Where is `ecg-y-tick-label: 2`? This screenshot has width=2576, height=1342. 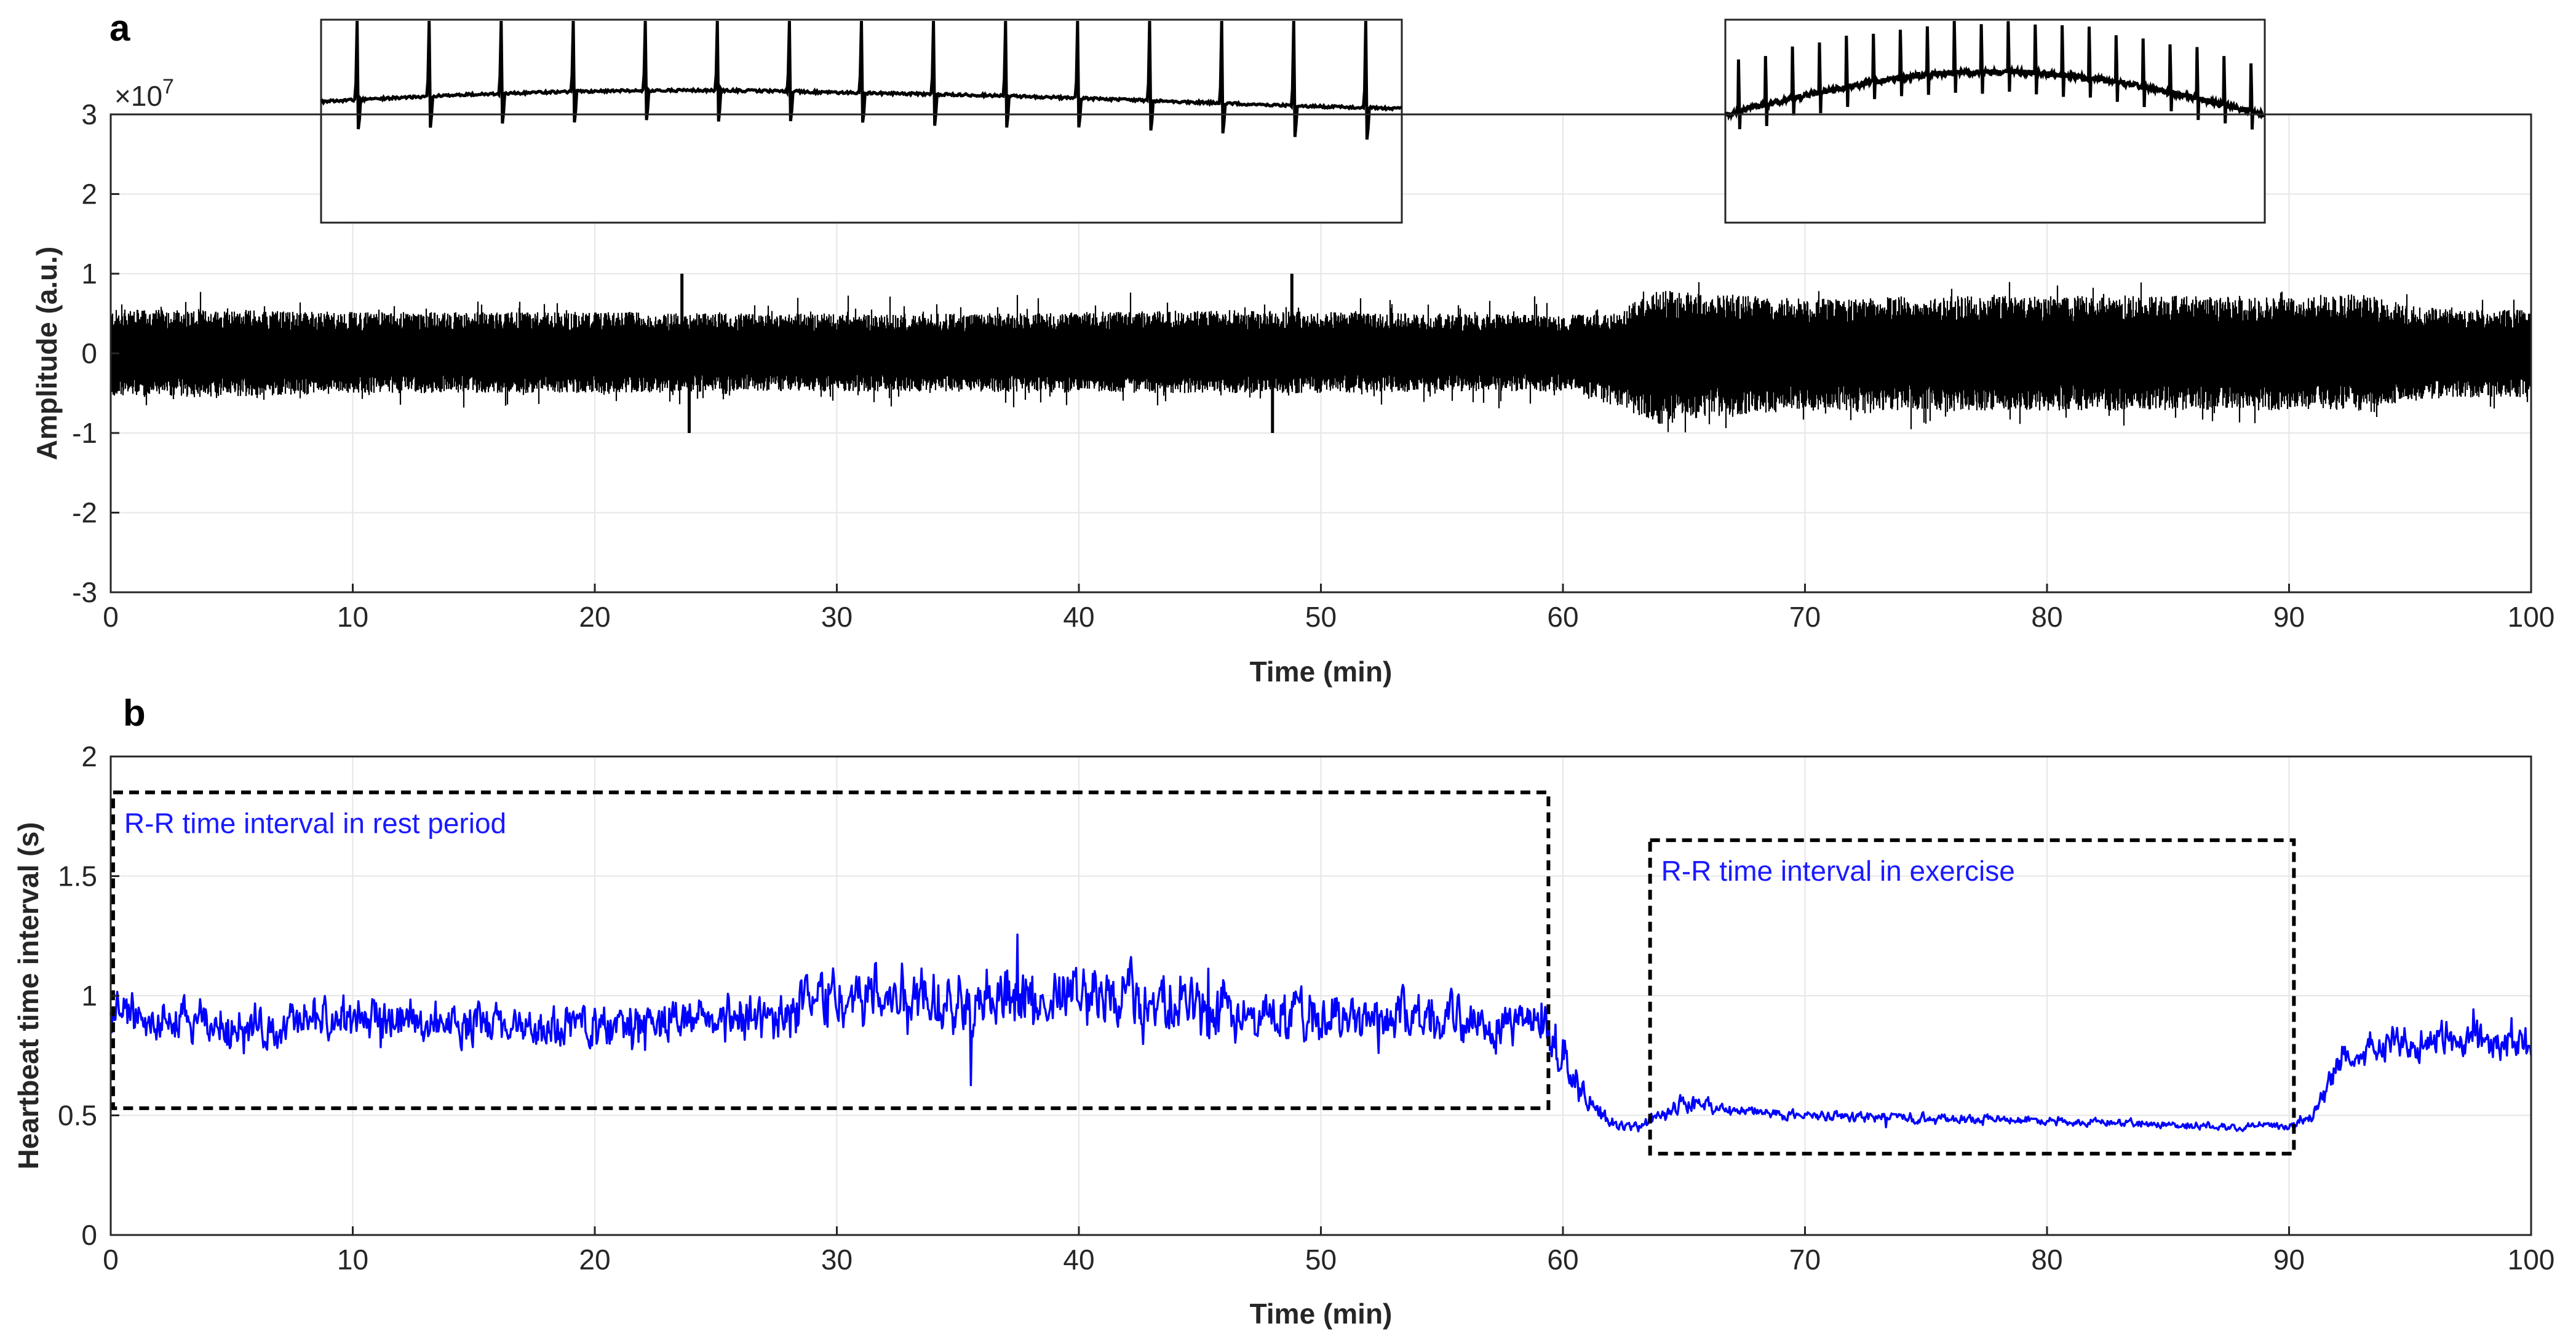
ecg-y-tick-label: 2 is located at coordinates (89, 194).